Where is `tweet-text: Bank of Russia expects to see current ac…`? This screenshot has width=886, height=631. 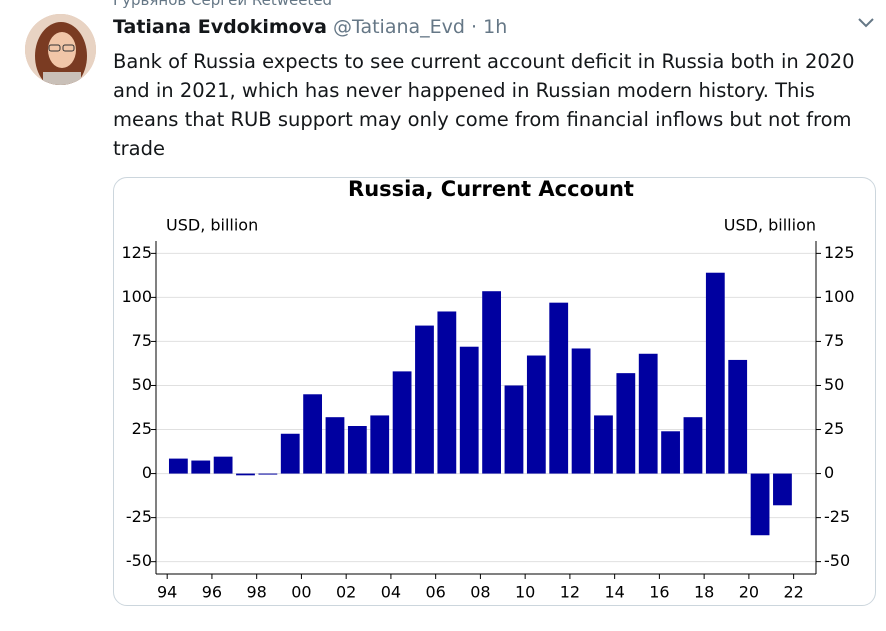
tweet-text: Bank of Russia expects to see current ac… is located at coordinates (484, 105).